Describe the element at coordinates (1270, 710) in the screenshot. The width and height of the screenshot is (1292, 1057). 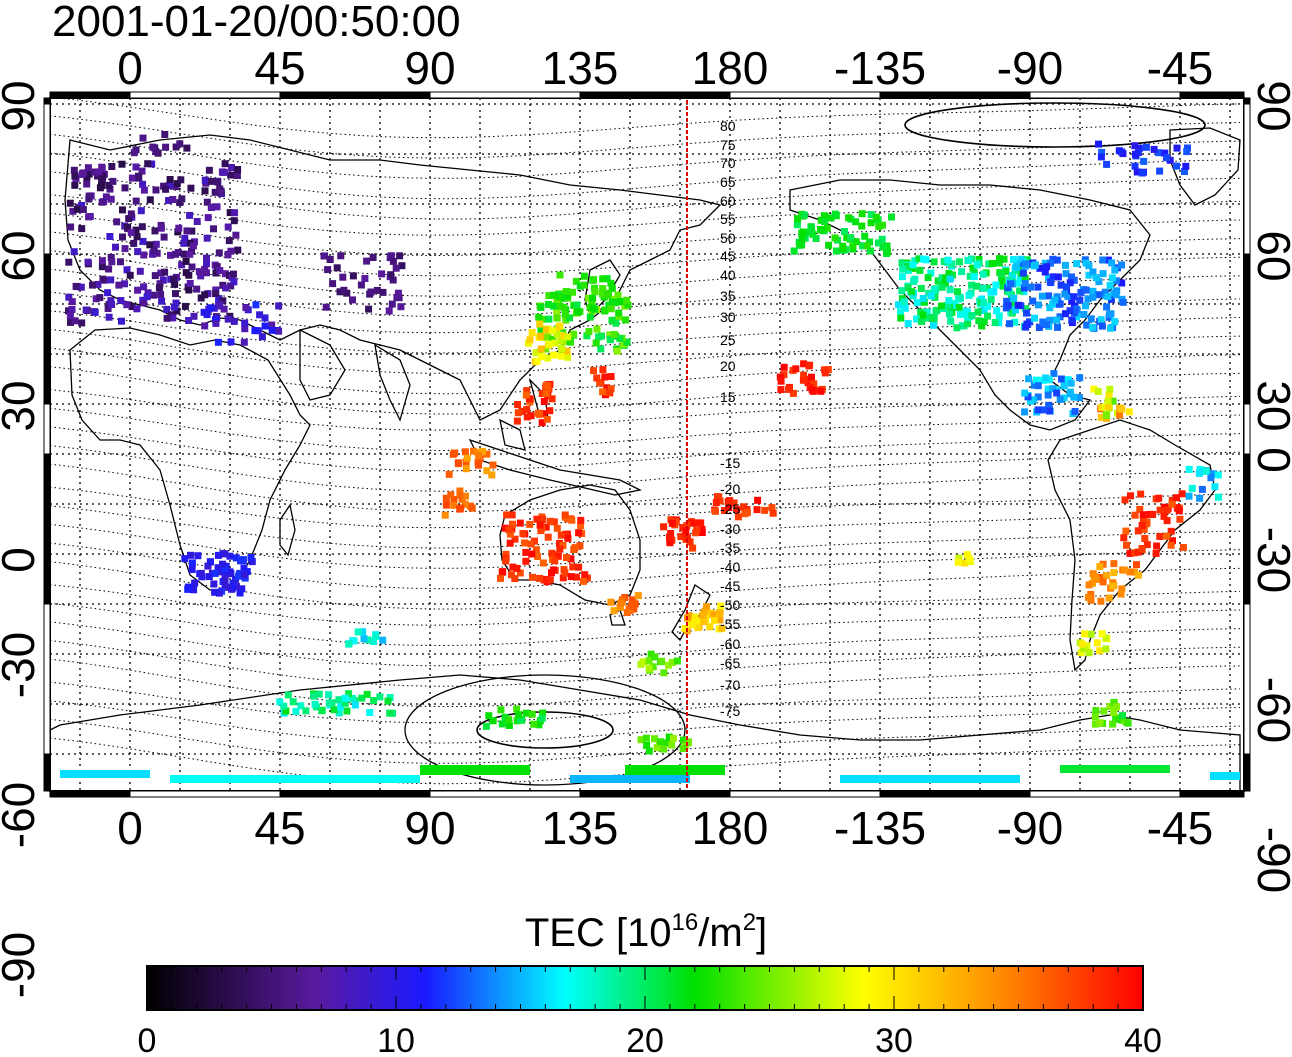
I see `right-lat-label: -60` at that location.